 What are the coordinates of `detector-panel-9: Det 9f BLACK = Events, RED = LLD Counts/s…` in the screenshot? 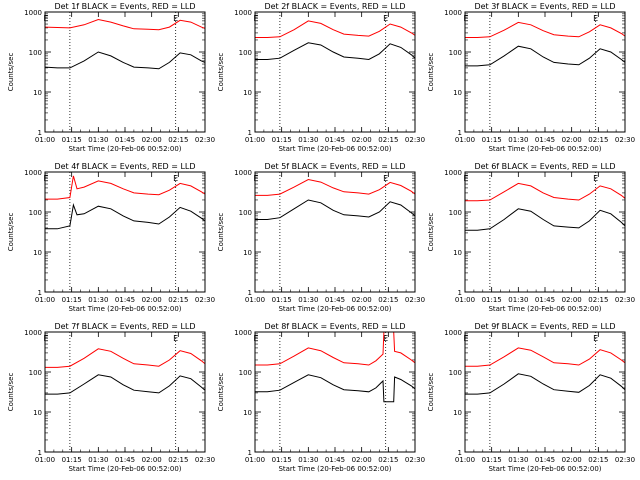 It's located at (531, 397).